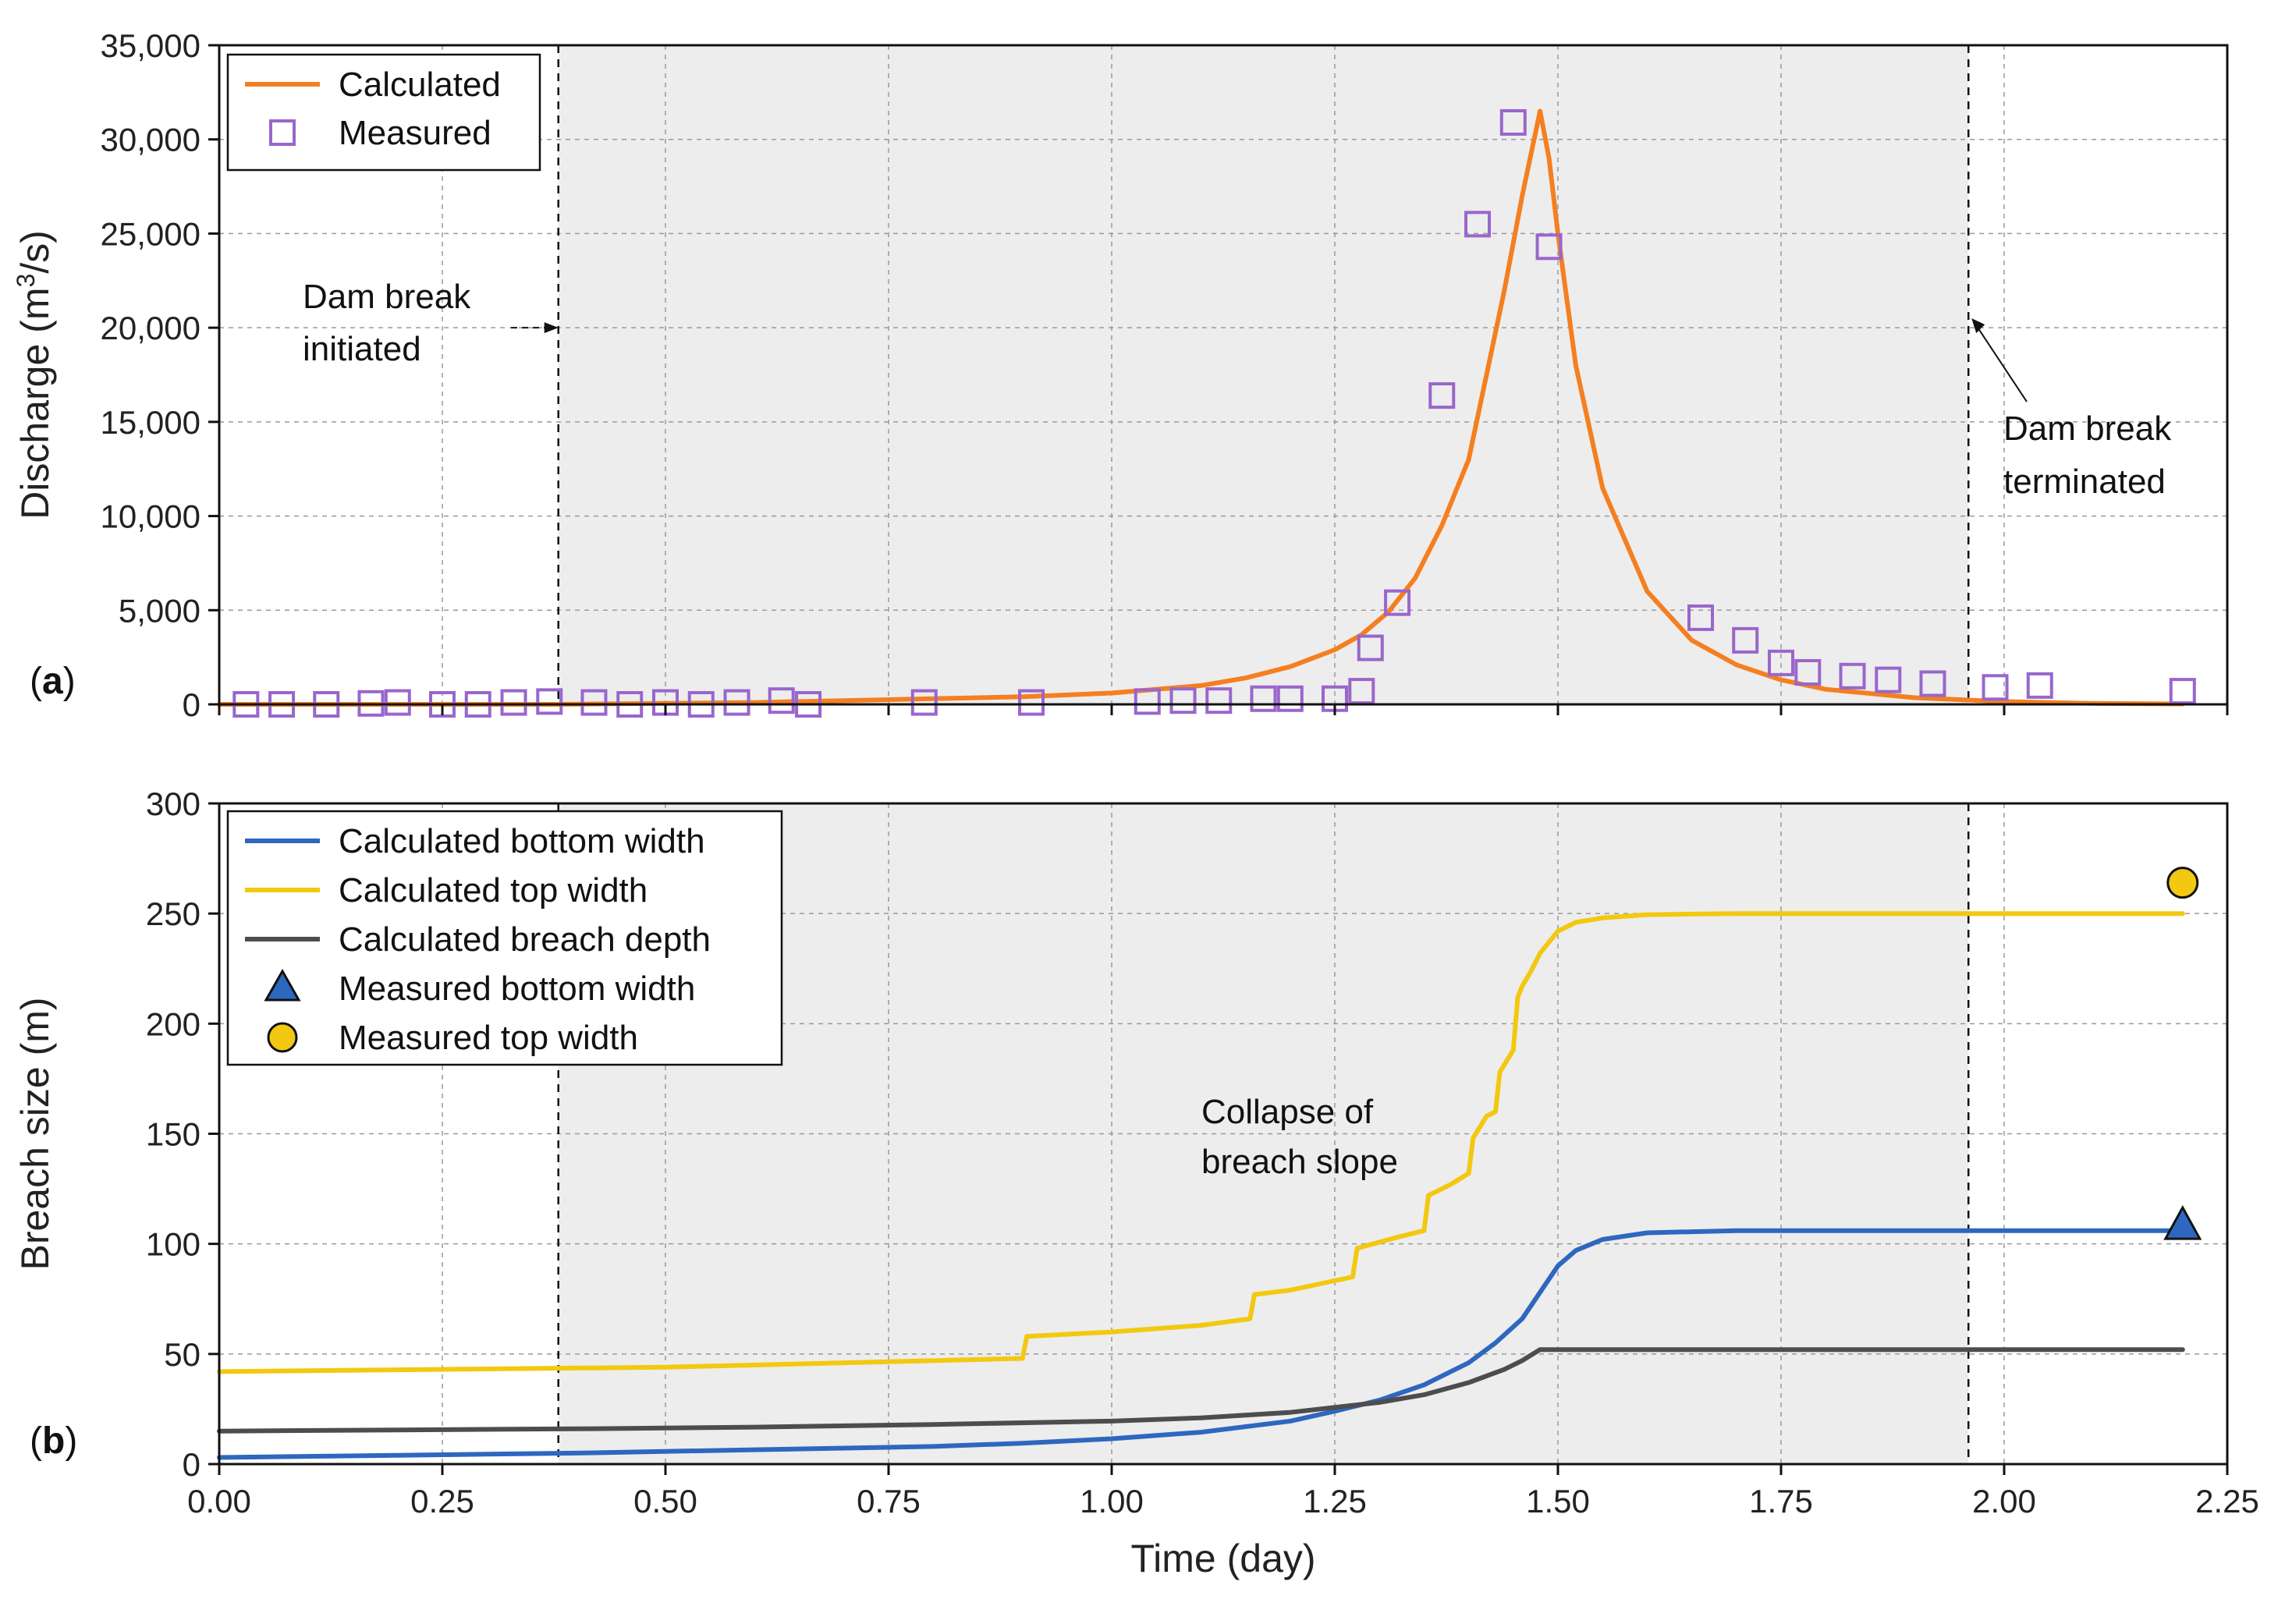 The width and height of the screenshot is (2285, 1624). What do you see at coordinates (1112, 1501) in the screenshot?
I see `x-tick-label: 1.00` at bounding box center [1112, 1501].